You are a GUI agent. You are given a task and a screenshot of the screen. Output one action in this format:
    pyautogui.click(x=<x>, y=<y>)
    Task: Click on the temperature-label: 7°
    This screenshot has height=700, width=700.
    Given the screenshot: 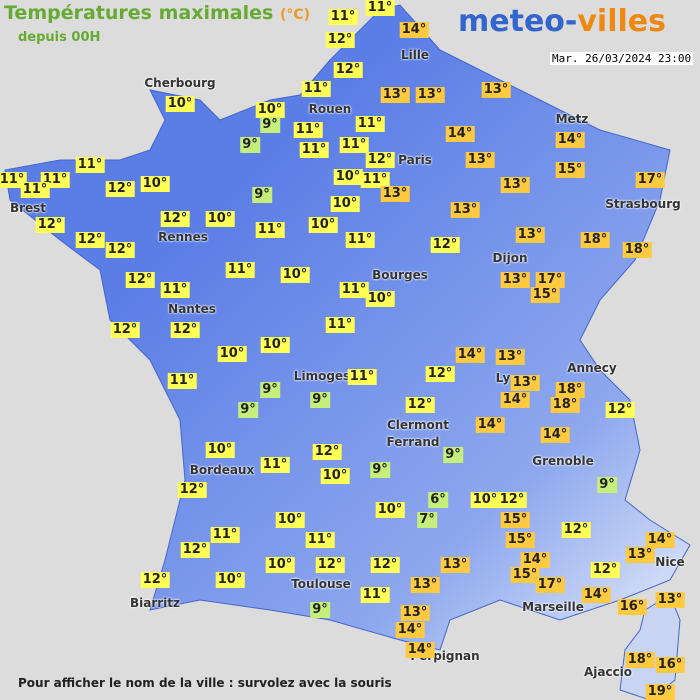 What is the action you would take?
    pyautogui.click(x=427, y=520)
    